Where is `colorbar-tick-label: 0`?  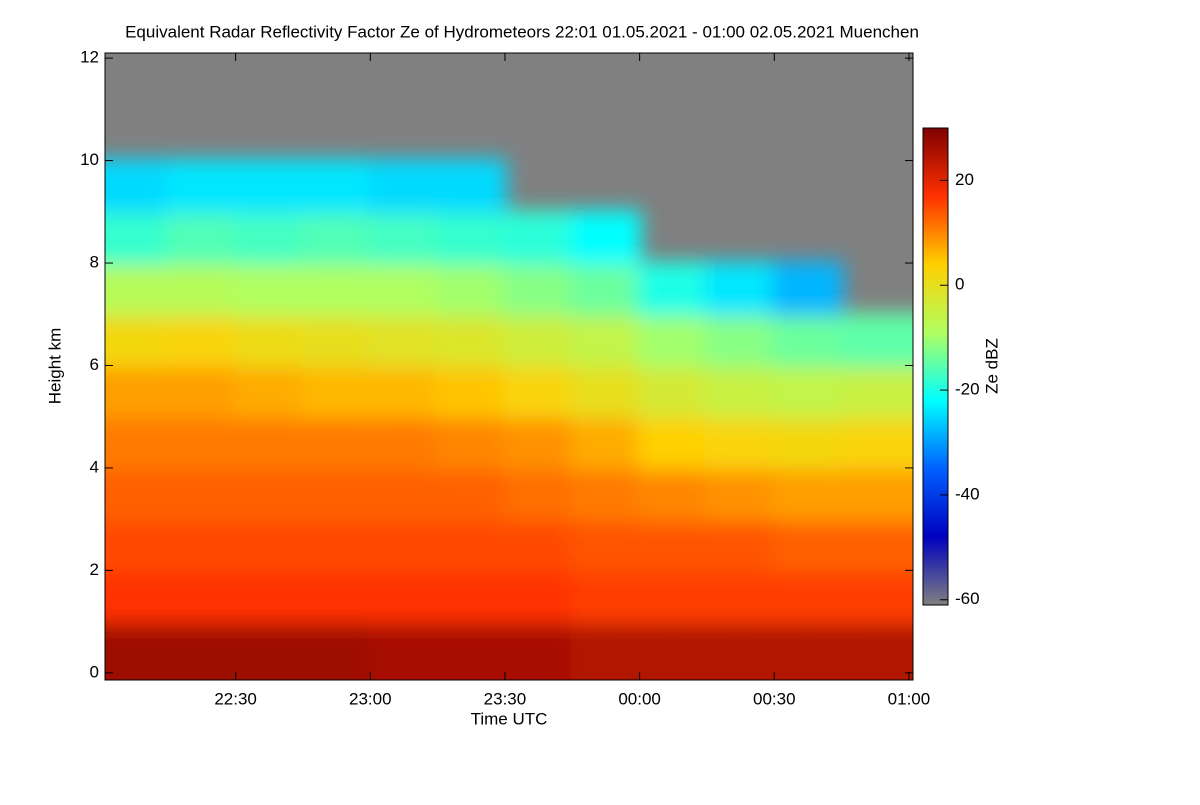
colorbar-tick-label: 0 is located at coordinates (959, 284).